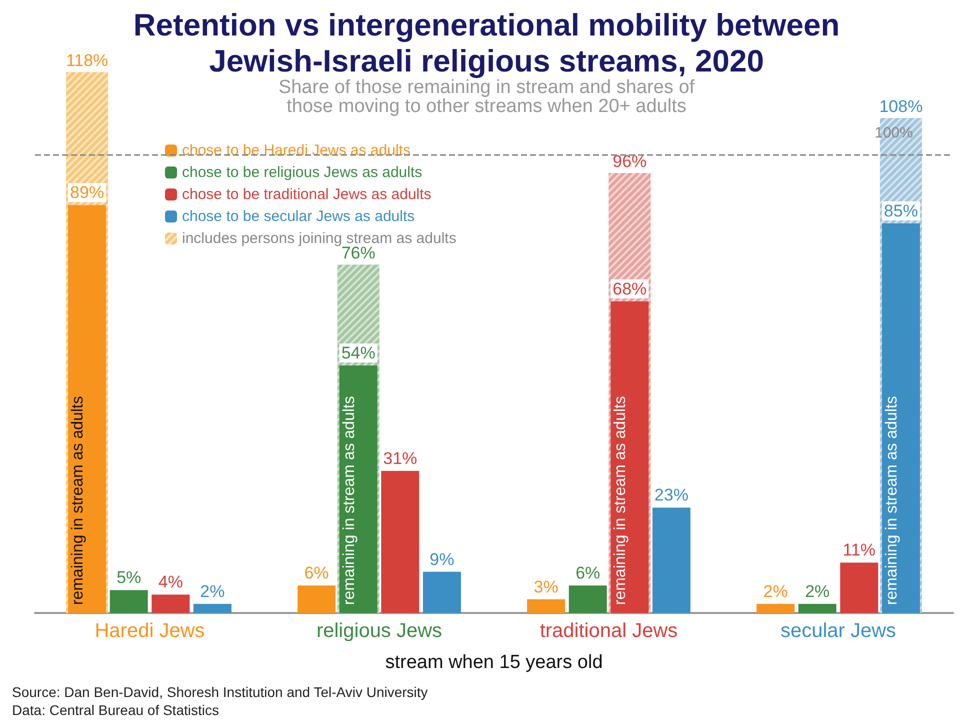 Image resolution: width=973 pixels, height=721 pixels. Describe the element at coordinates (629, 288) in the screenshot. I see `data-label: 68%` at that location.